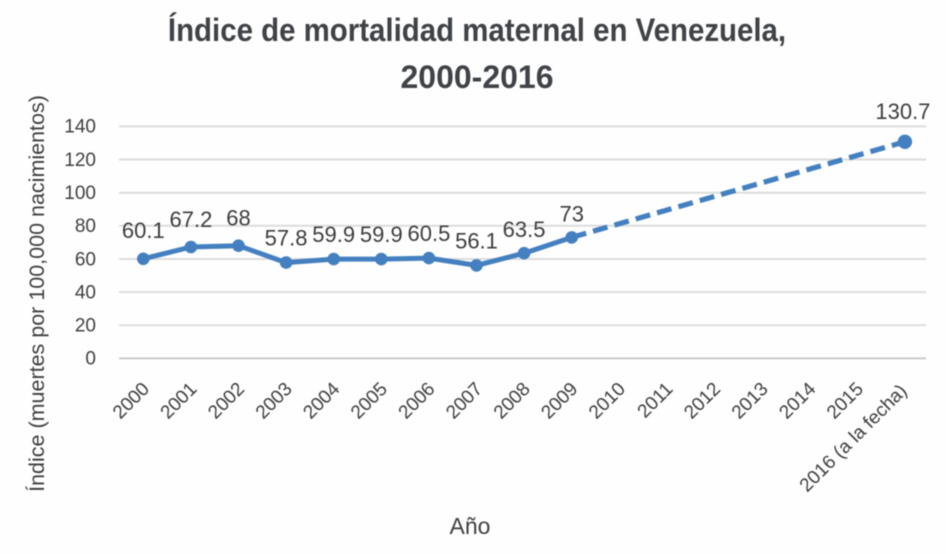 The width and height of the screenshot is (946, 554). Describe the element at coordinates (85, 226) in the screenshot. I see `svg-text: 80` at that location.